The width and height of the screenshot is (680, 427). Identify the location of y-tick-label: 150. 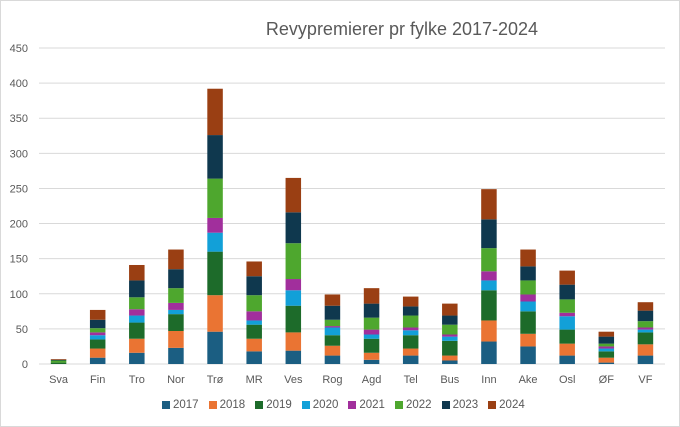
(19, 260).